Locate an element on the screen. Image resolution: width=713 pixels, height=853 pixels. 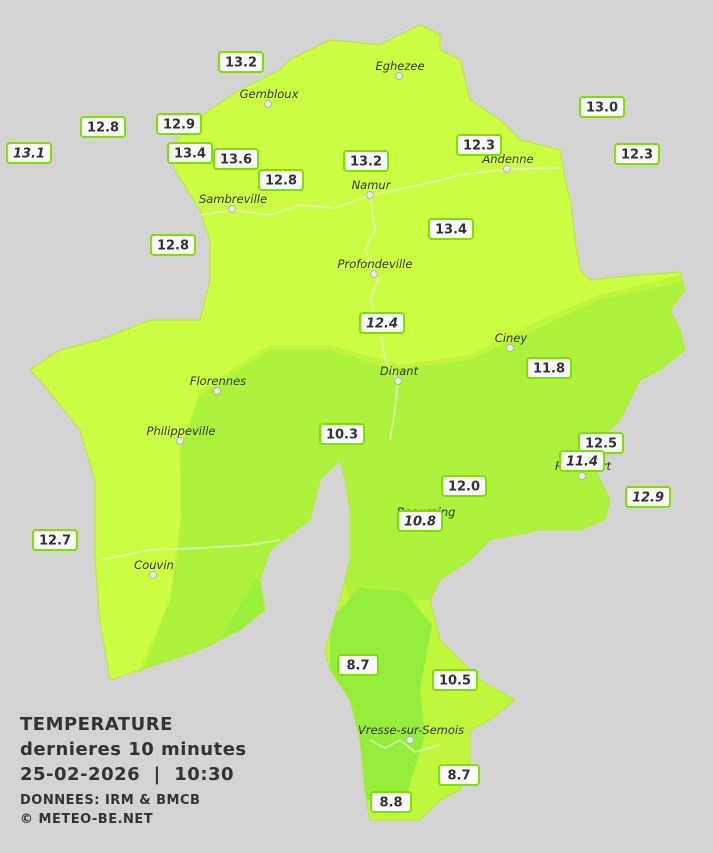
river-sambre-meuse is located at coordinates (380, 191).